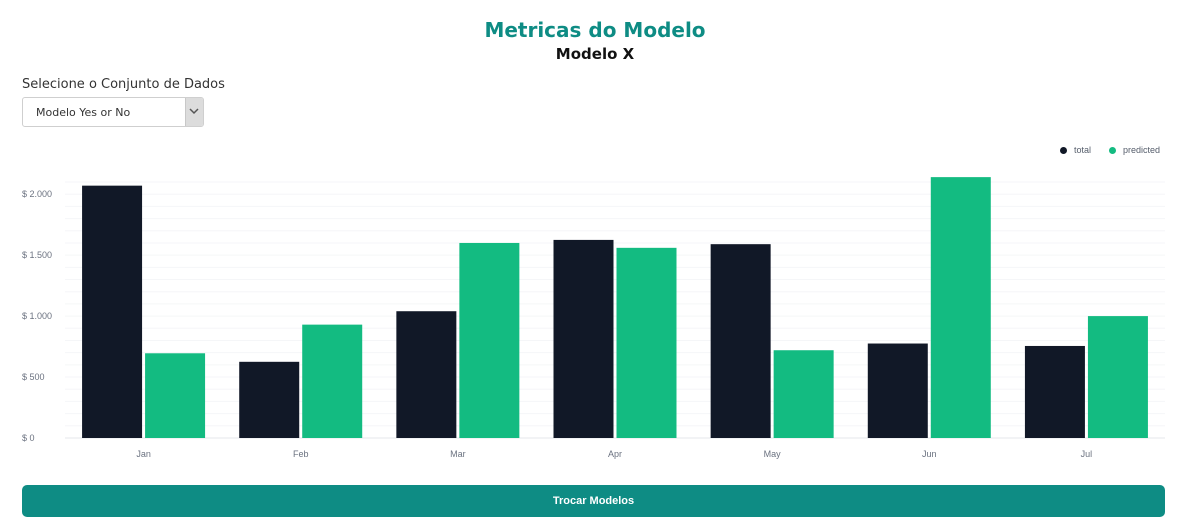  I want to click on legend-dot-predicted, so click(1112, 150).